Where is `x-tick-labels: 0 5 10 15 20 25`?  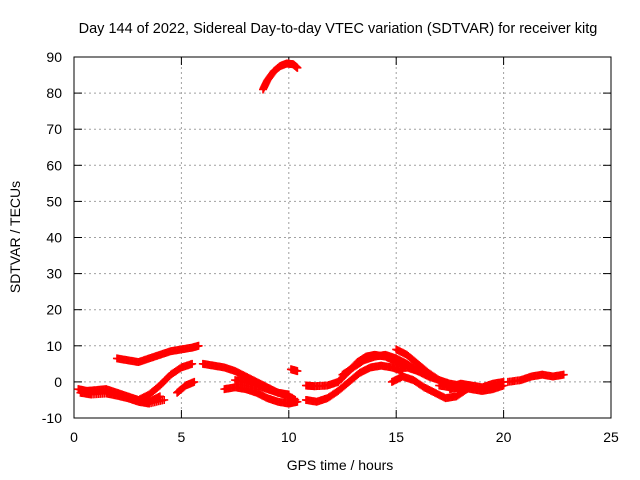 x-tick-labels: 0 5 10 15 20 25 is located at coordinates (344, 437).